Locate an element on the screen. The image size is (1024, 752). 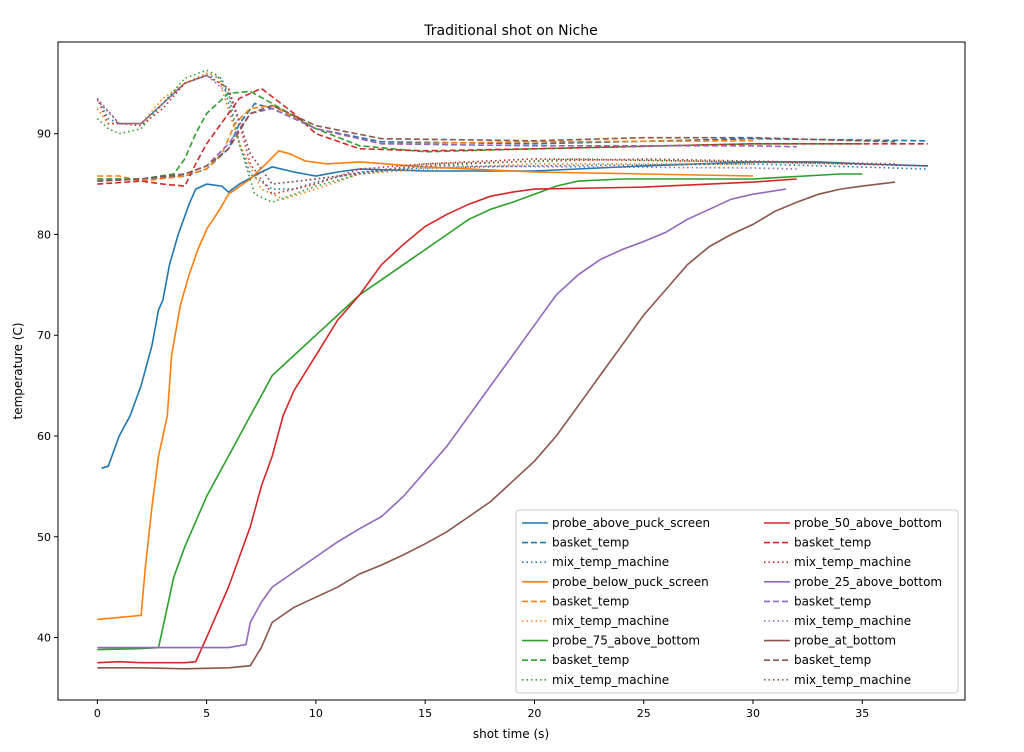
legend-label: probe_75_above_bottom is located at coordinates (626, 641).